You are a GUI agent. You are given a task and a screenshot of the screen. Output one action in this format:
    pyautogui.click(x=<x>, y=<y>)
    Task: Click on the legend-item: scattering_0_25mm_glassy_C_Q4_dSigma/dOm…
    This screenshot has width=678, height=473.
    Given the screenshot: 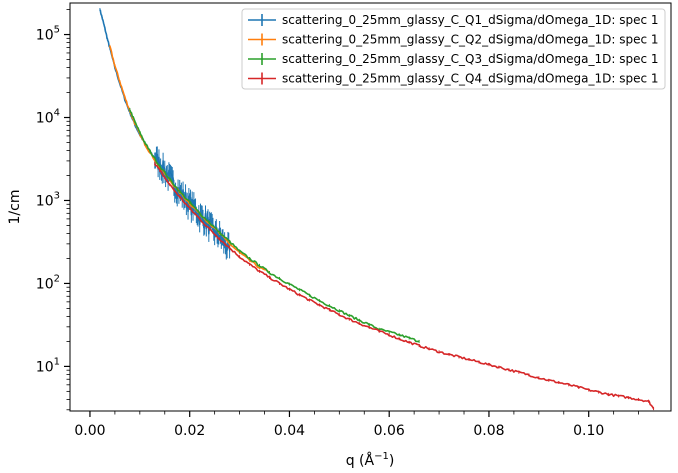 What is the action you would take?
    pyautogui.click(x=453, y=79)
    